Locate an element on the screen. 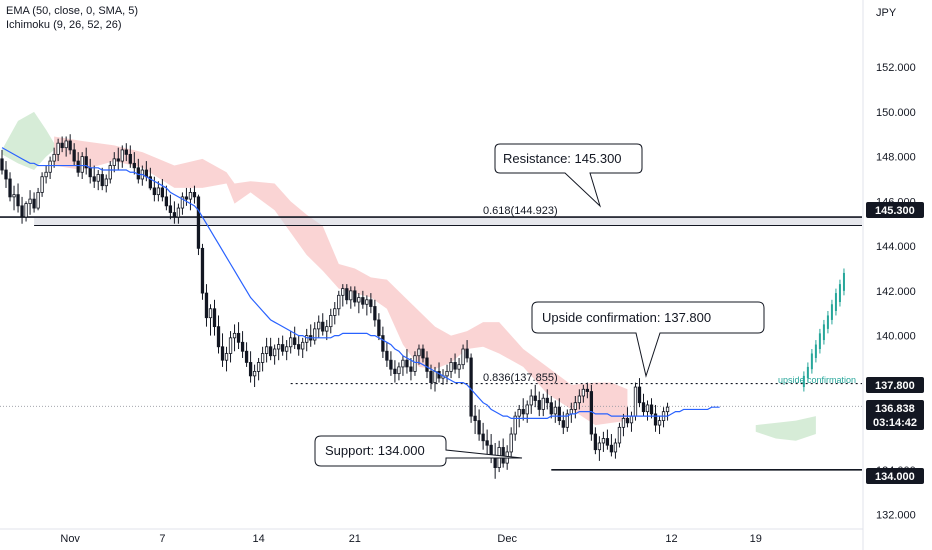 The height and width of the screenshot is (550, 932). ichimoku-indicator-label: Ichimoku (9, 26, 52, 26) is located at coordinates (64, 25).